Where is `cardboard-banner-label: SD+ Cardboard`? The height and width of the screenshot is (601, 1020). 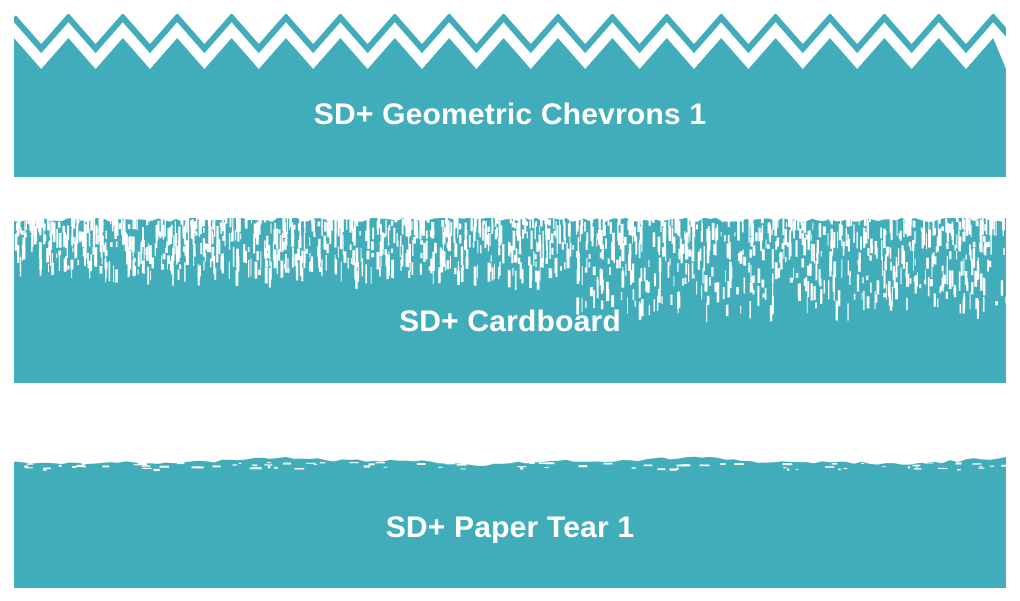
cardboard-banner-label: SD+ Cardboard is located at coordinates (510, 321).